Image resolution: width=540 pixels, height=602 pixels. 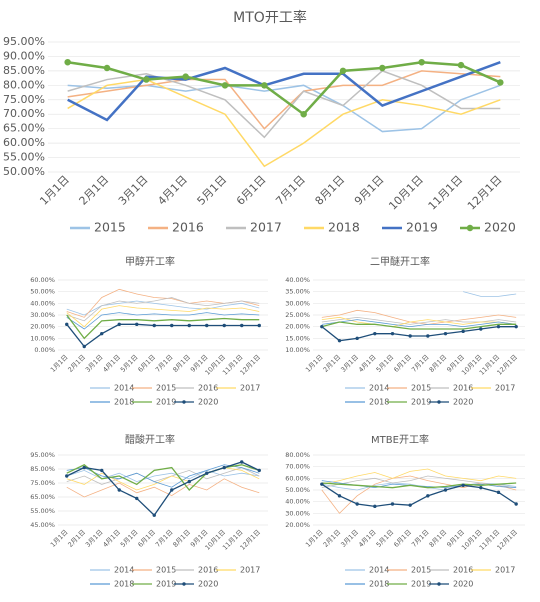 I want to click on y-tick-label: 65.00%, so click(x=24, y=128).